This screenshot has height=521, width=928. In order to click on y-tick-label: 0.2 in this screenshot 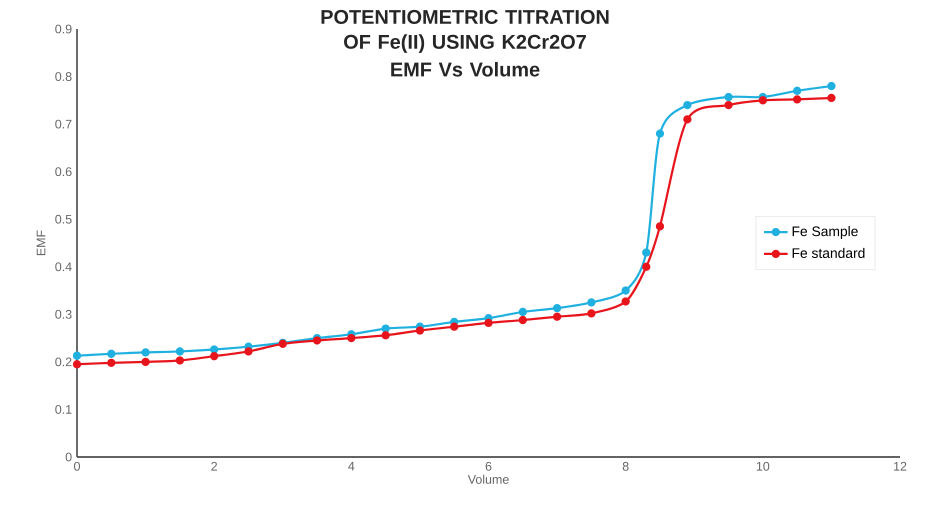, I will do `click(63, 361)`.